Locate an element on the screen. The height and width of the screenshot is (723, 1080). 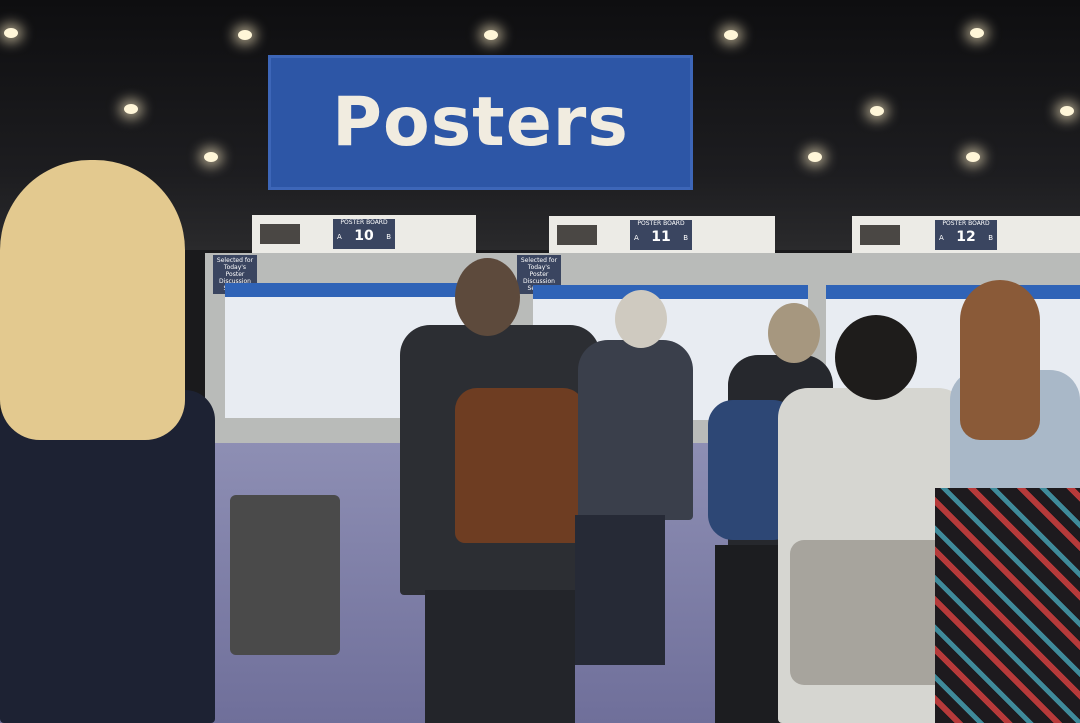
board-header-10: POSTER BOARD 10 A B is located at coordinates (364, 234).